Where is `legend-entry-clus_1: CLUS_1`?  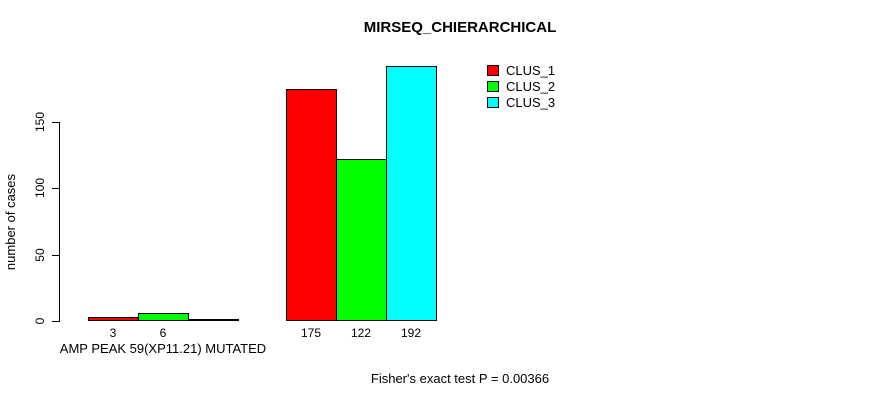
legend-entry-clus_1: CLUS_1 is located at coordinates (521, 70).